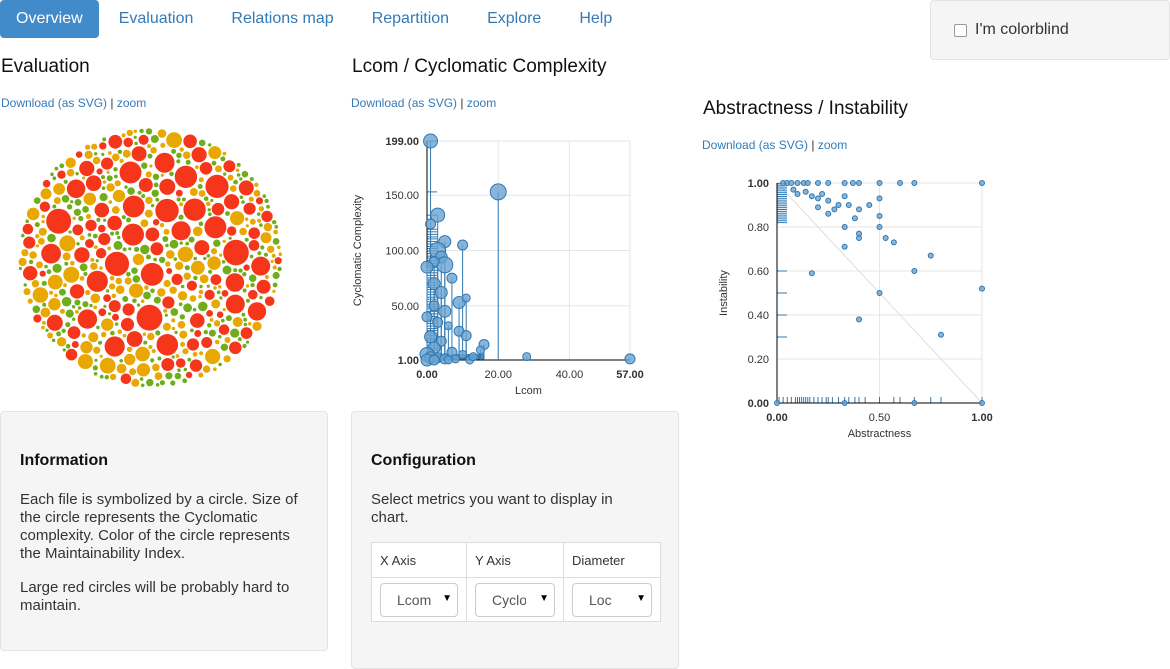  I want to click on abstractness-download-link: Download (as SVG), so click(755, 145).